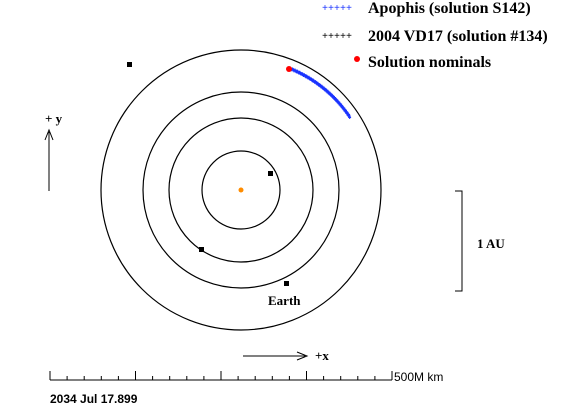 This screenshot has height=415, width=572. Describe the element at coordinates (129, 64) in the screenshot. I see `mars-marker` at that location.